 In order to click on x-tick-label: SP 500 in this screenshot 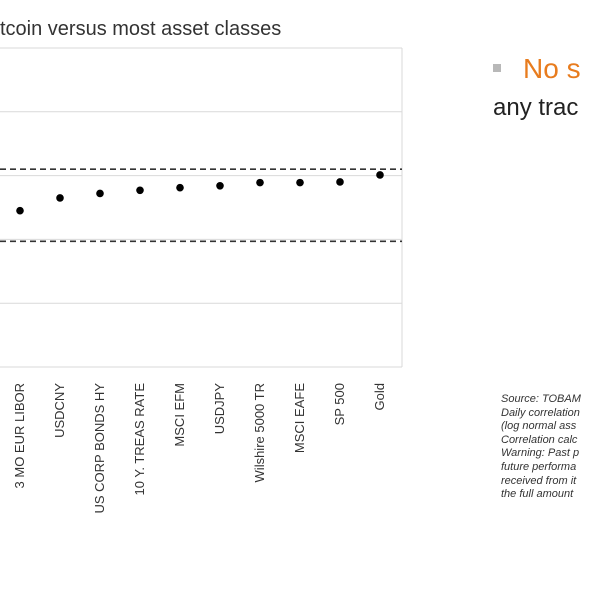, I will do `click(339, 404)`.